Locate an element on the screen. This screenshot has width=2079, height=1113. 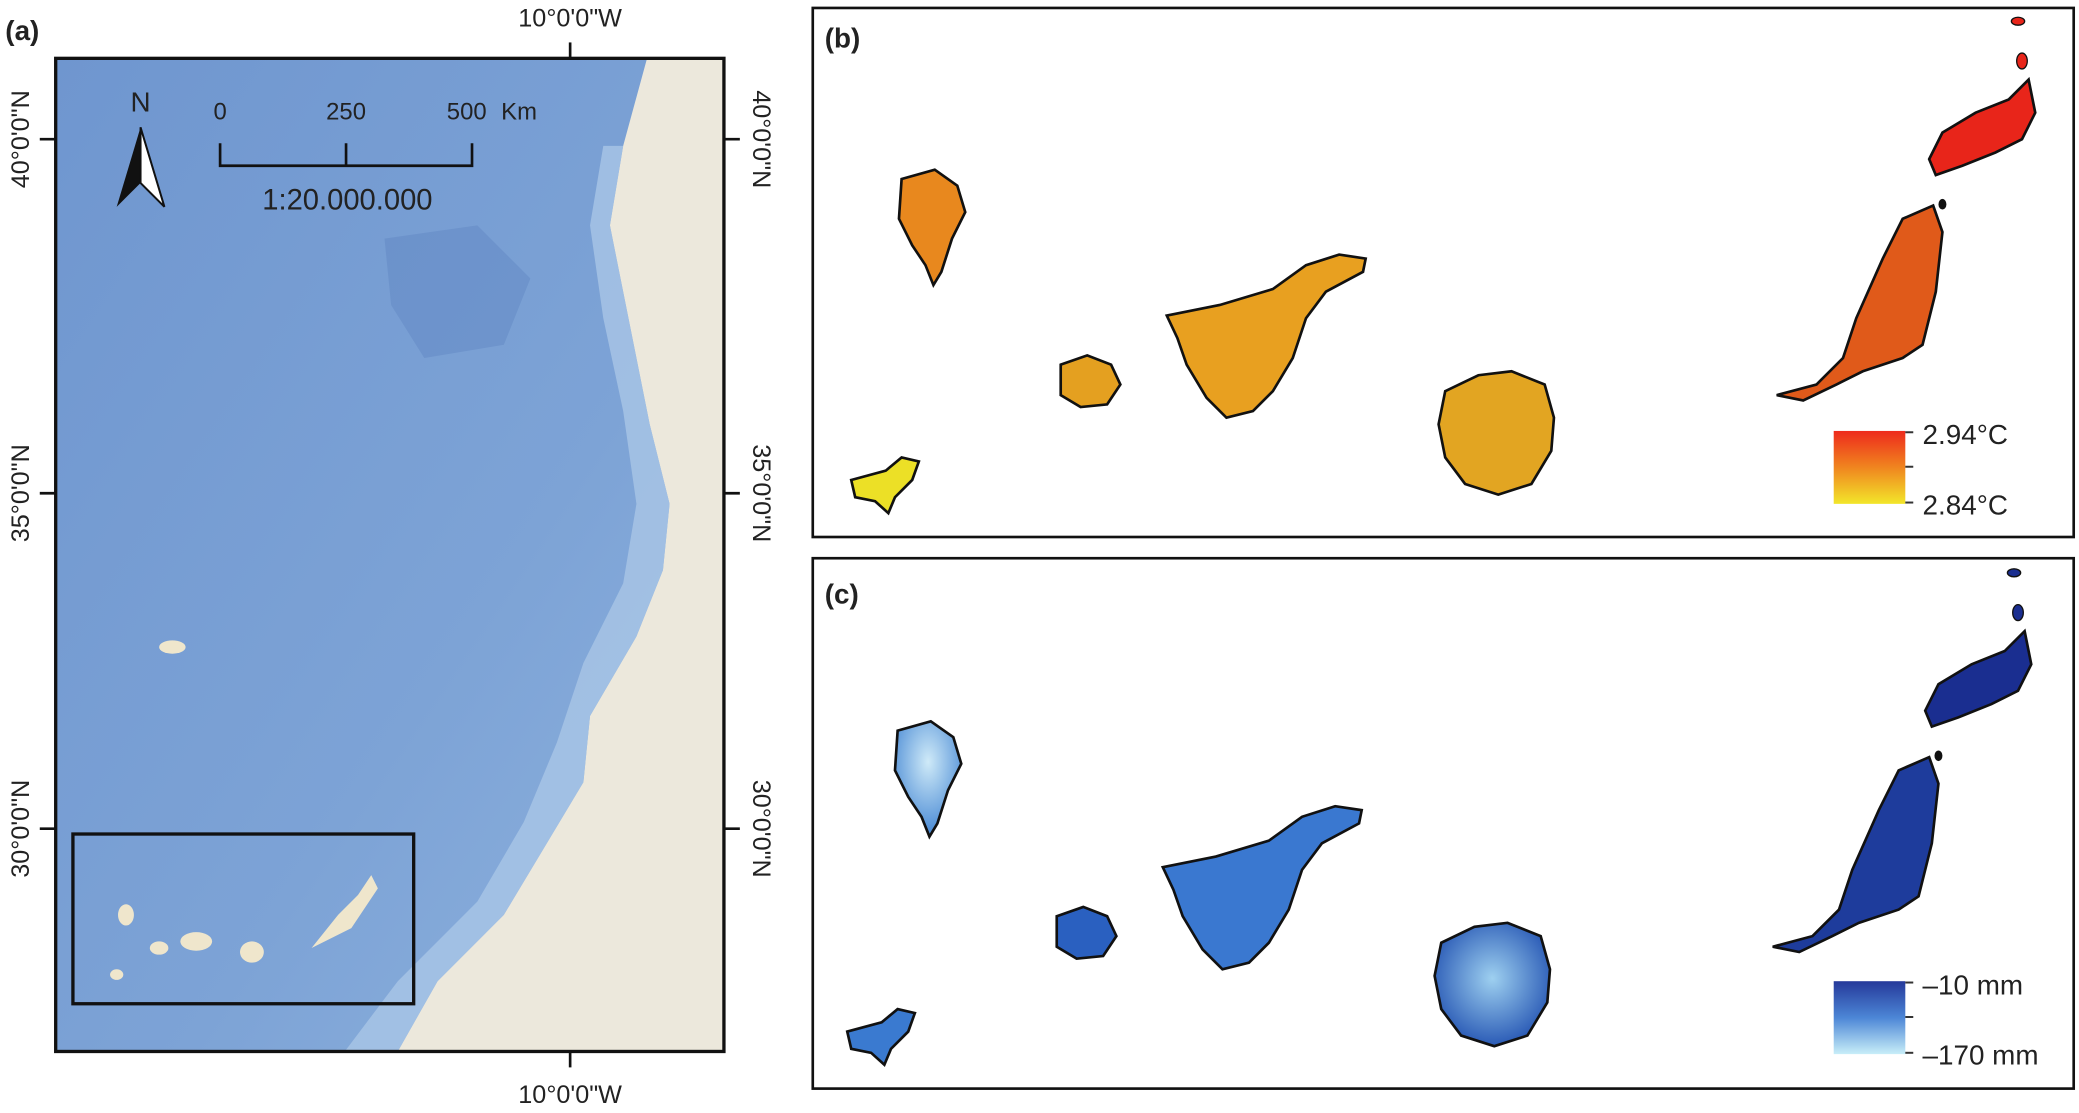
panel-label: (c) is located at coordinates (842, 593).